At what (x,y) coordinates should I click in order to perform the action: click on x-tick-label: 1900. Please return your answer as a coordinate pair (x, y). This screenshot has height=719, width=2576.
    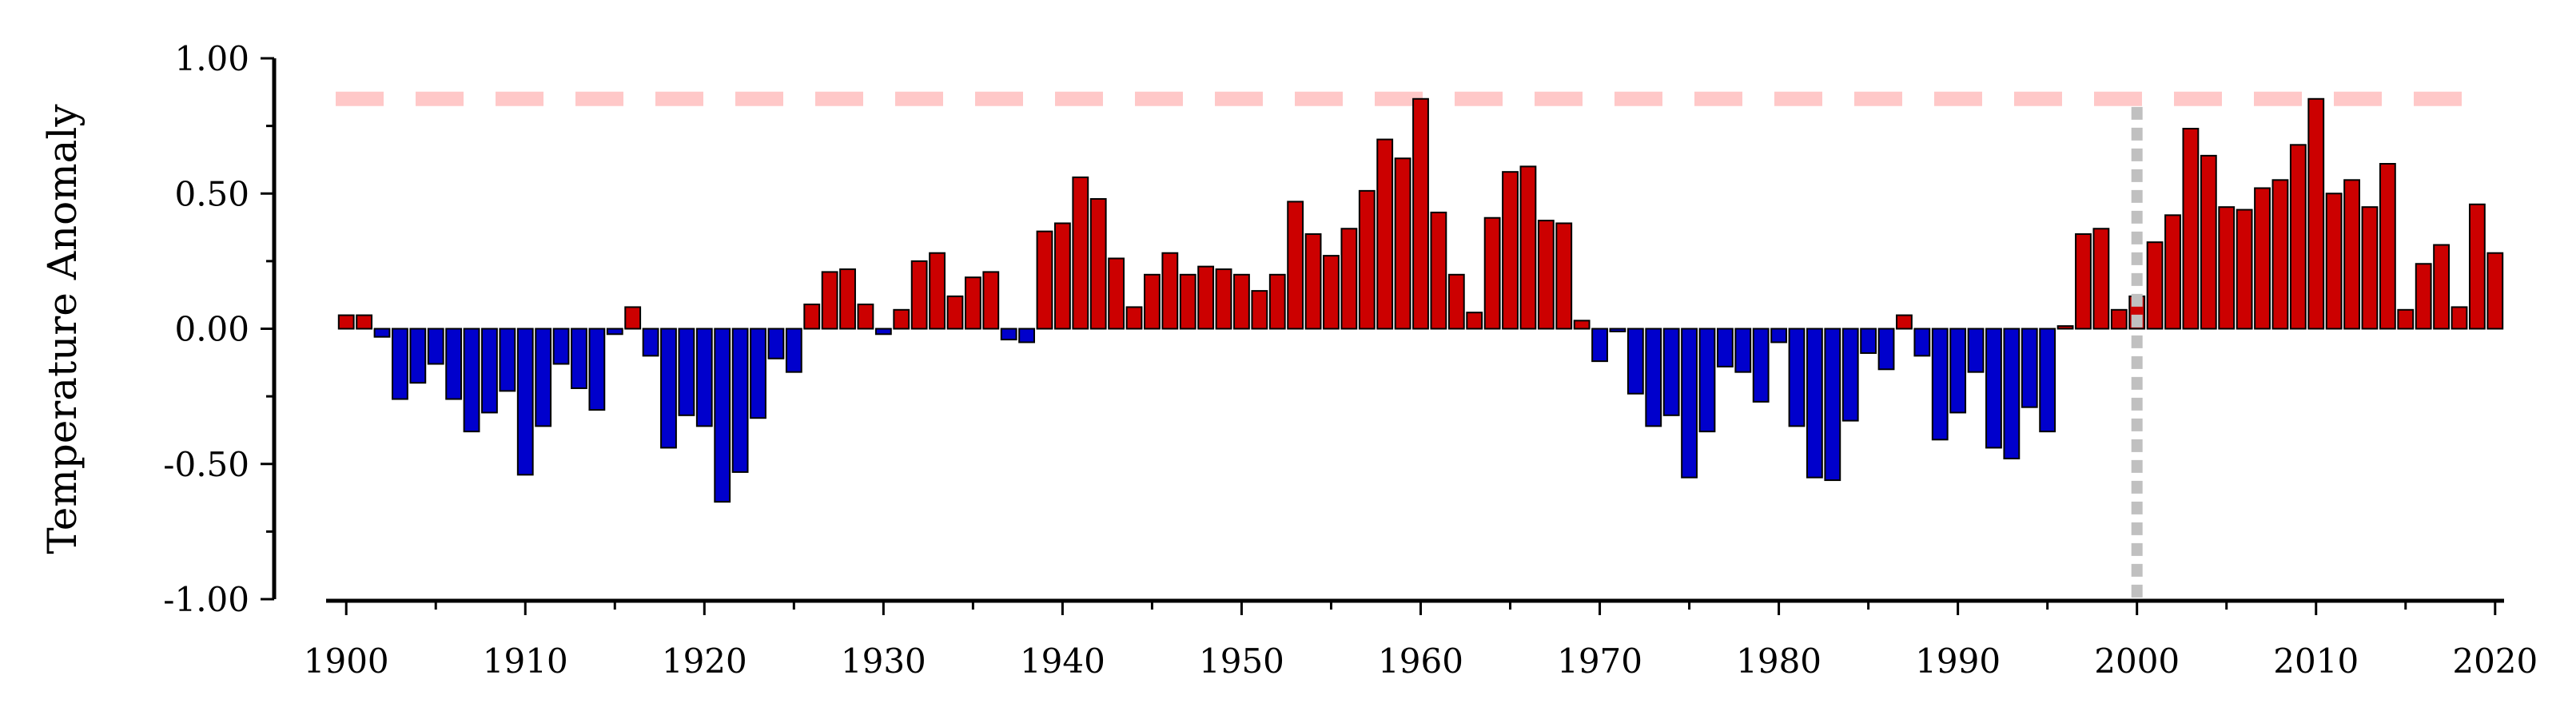
    Looking at the image, I should click on (346, 661).